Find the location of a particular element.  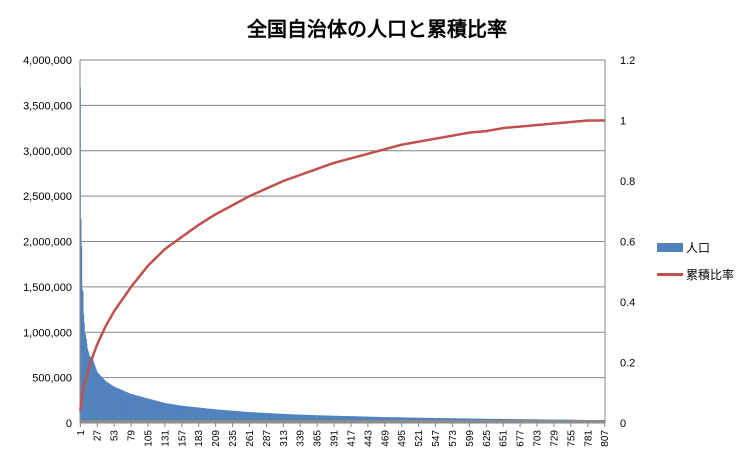

legend-swatch-line is located at coordinates (670, 274).